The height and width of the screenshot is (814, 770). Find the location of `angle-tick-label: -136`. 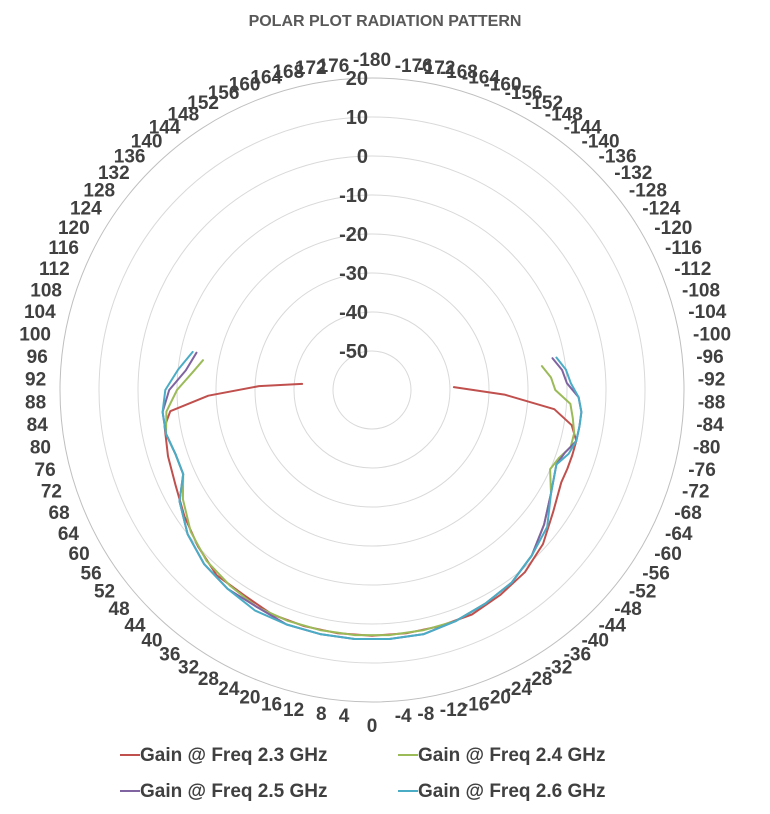

angle-tick-label: -136 is located at coordinates (618, 157).